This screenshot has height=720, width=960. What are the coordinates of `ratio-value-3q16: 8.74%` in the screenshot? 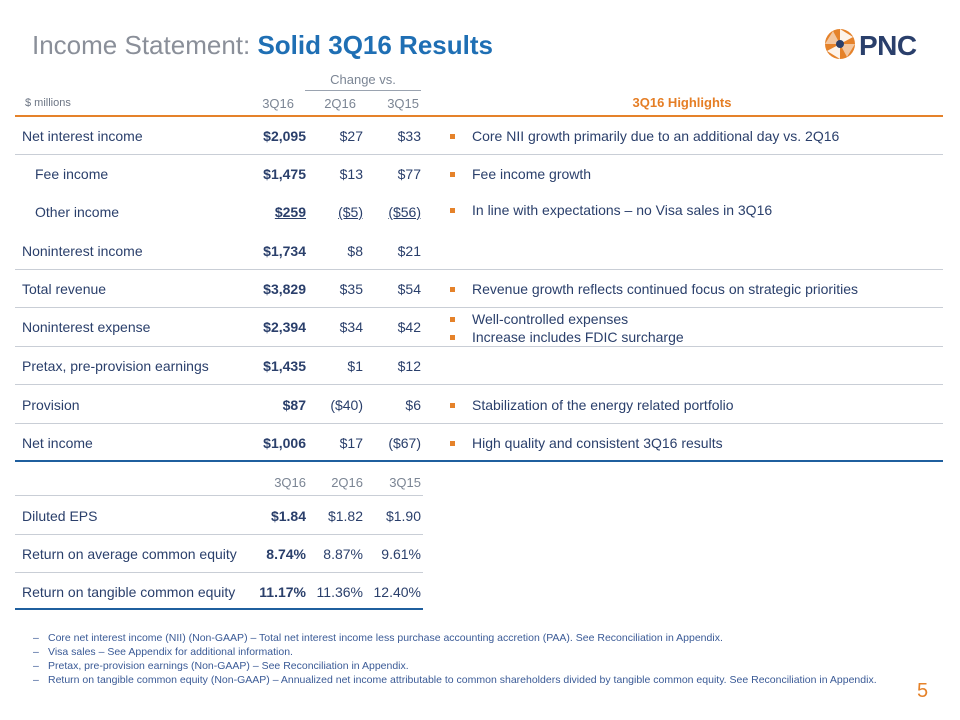 It's located at (286, 554).